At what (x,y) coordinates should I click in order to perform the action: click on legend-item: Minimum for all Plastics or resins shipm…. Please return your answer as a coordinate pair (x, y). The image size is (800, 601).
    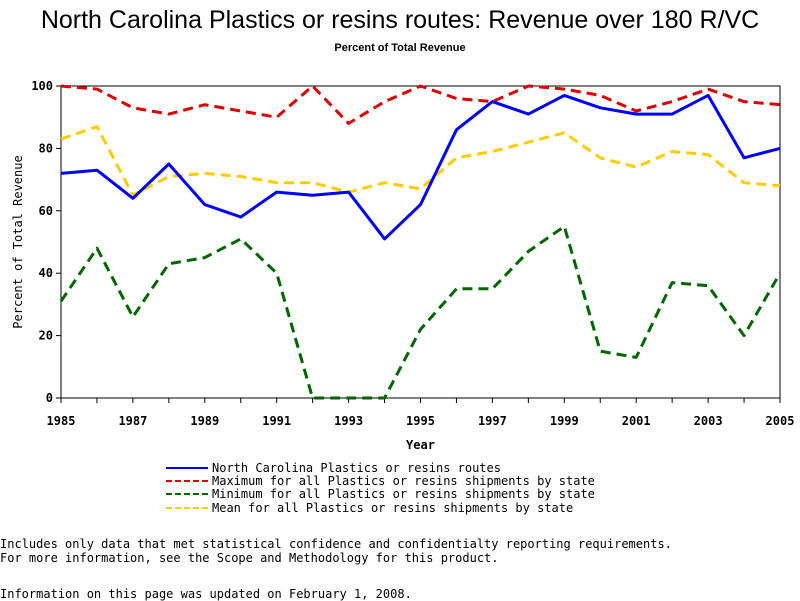
    Looking at the image, I should click on (380, 494).